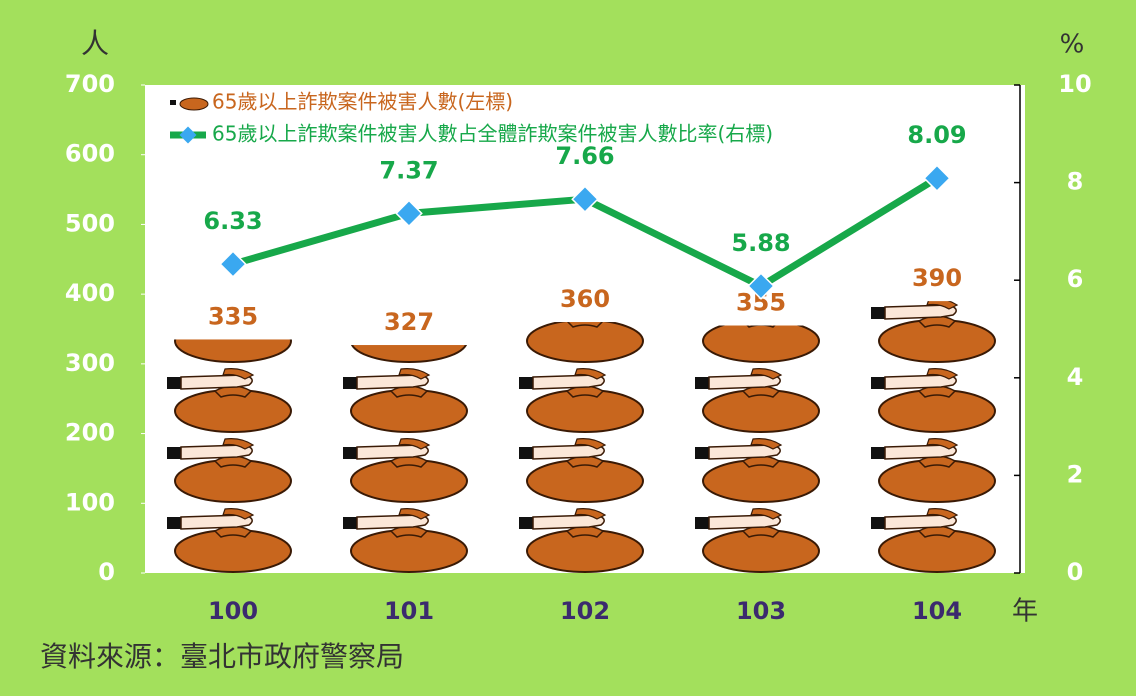 Image resolution: width=1136 pixels, height=696 pixels. Describe the element at coordinates (937, 278) in the screenshot. I see `bar-value-label: 390` at that location.